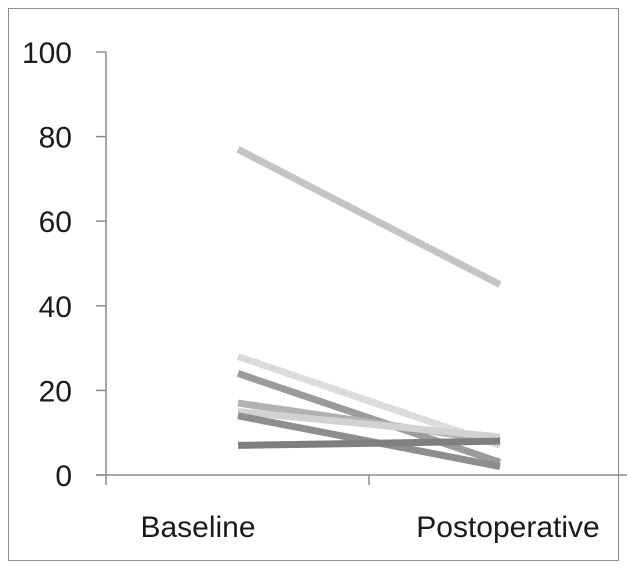  What do you see at coordinates (197, 527) in the screenshot?
I see `x-tick-label: Baseline` at bounding box center [197, 527].